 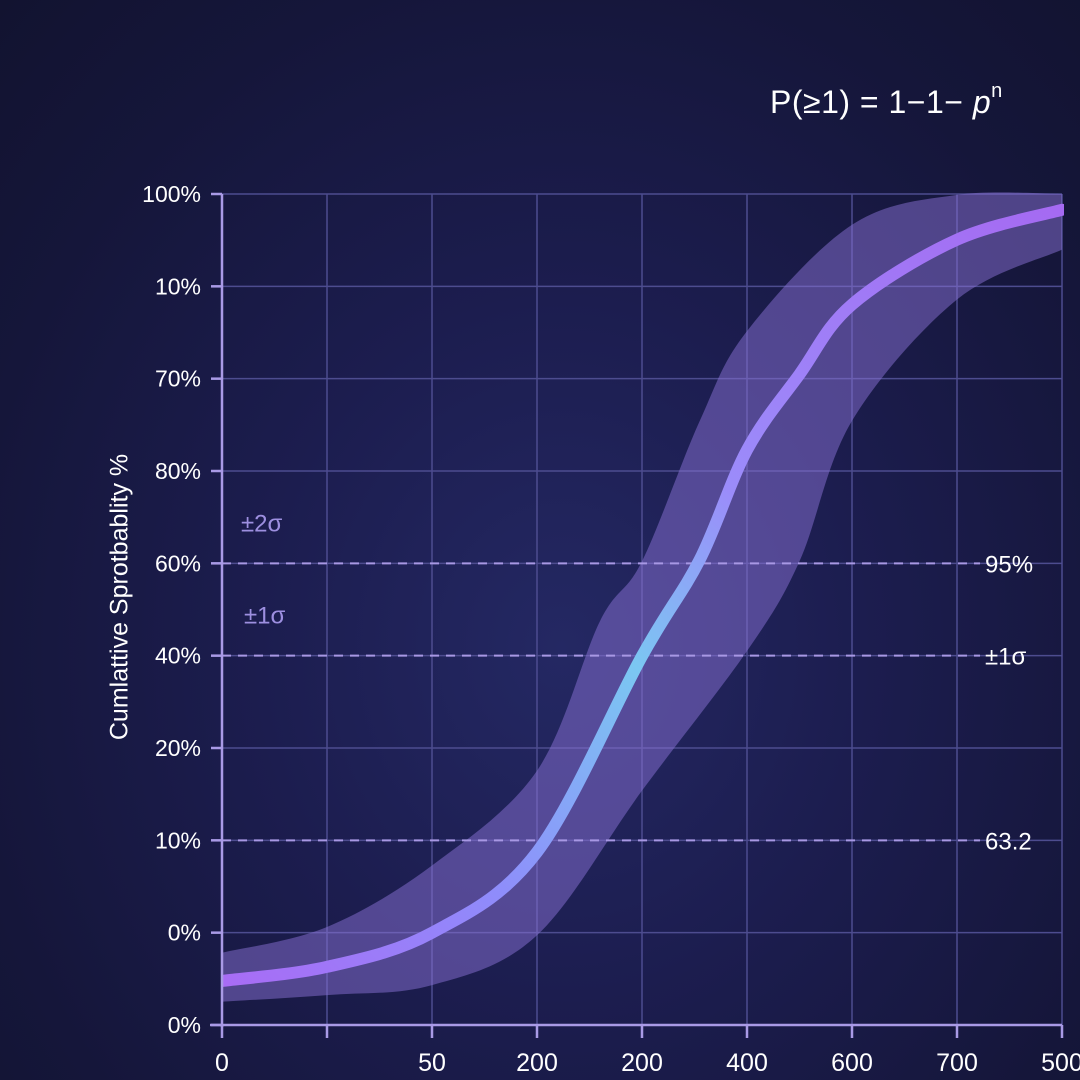 I want to click on y-axis-ticks: 100% 10% 70% 80% 60% 40% 20% 10% 0% 0%, so click(x=182, y=609).